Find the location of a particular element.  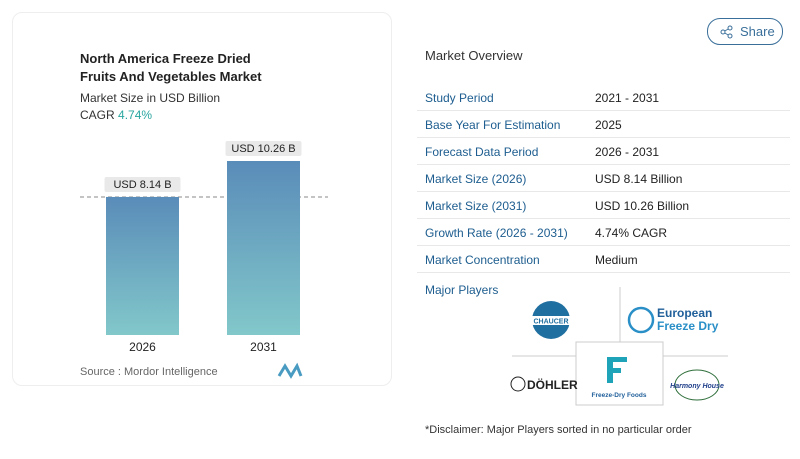

logo-text: CHAUCER is located at coordinates (551, 322).